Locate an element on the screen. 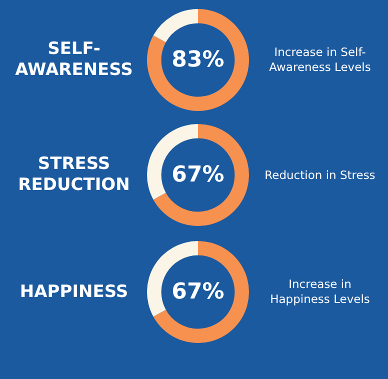 The height and width of the screenshot is (379, 388). text: SELF-AWARENESS is located at coordinates (74, 60).